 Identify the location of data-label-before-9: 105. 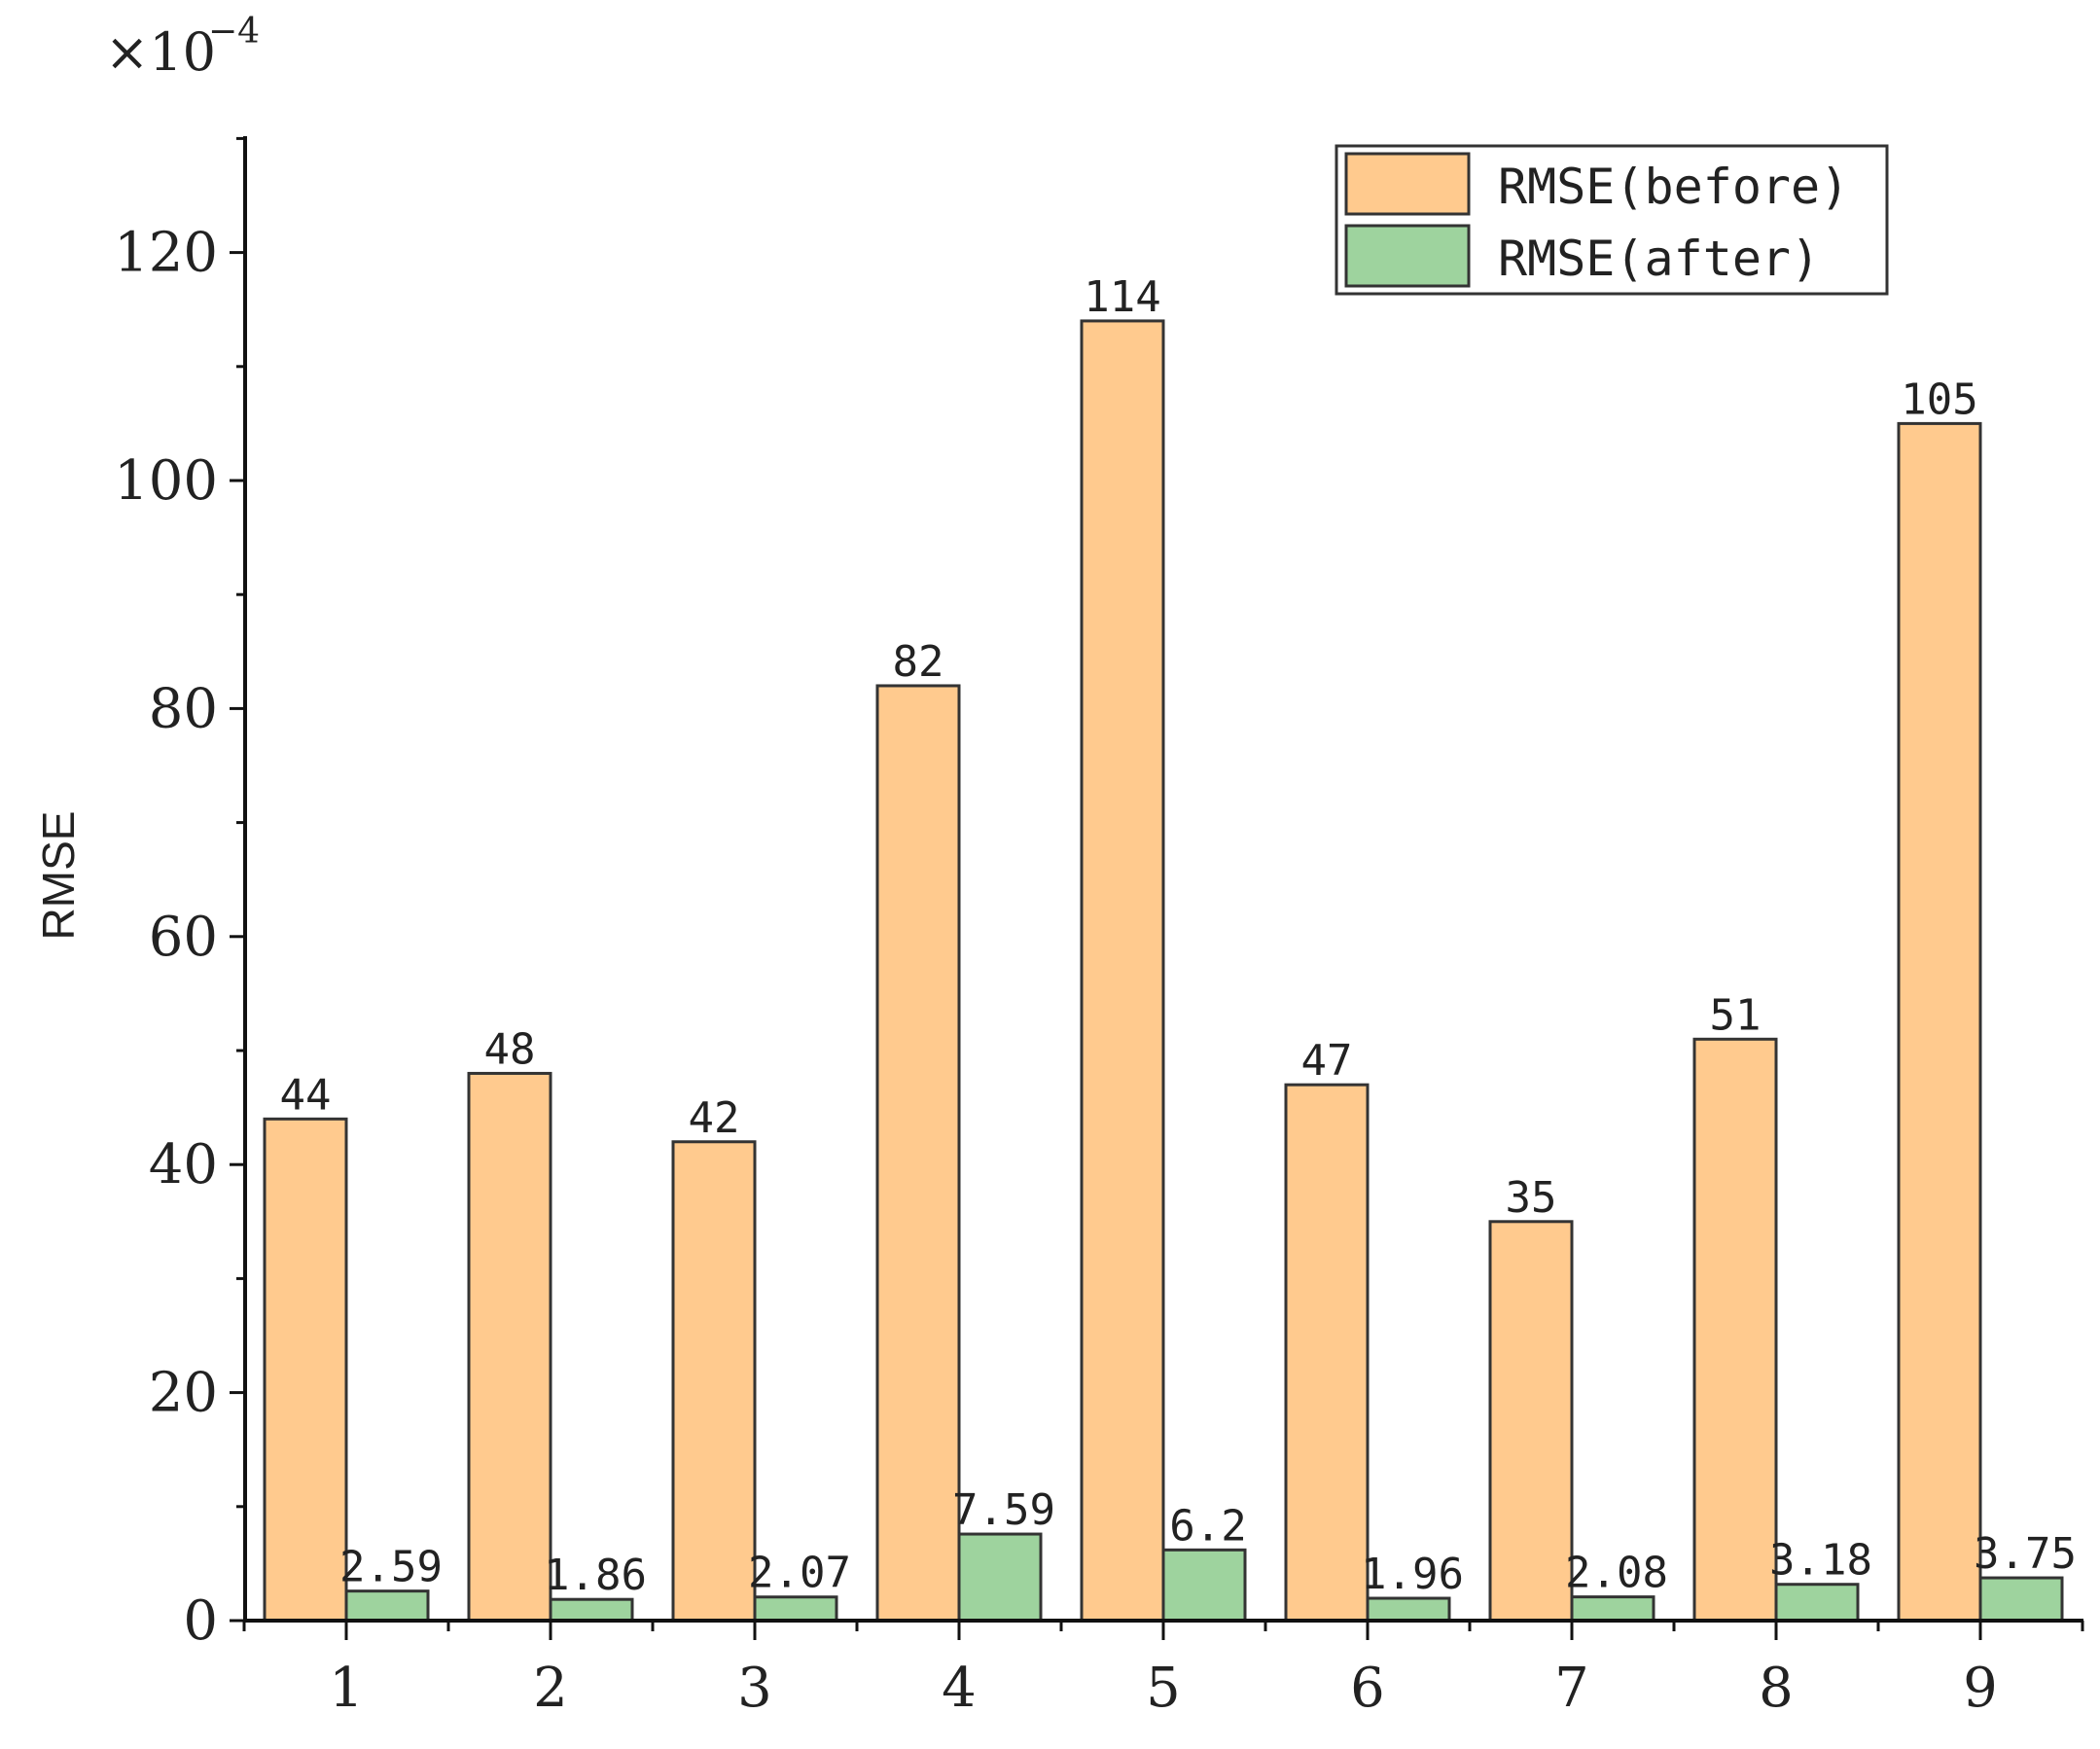
(1939, 399).